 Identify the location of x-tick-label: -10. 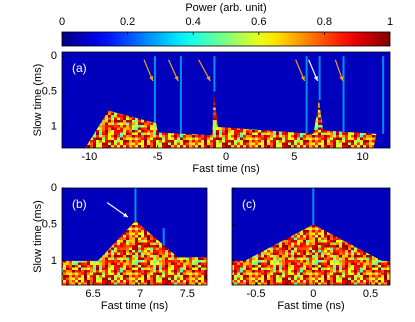
(89, 157).